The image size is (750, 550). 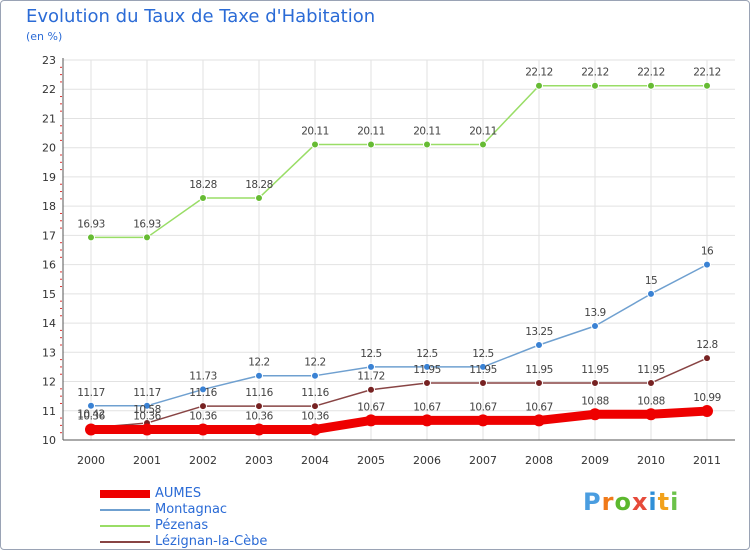 What do you see at coordinates (147, 460) in the screenshot?
I see `x-tick-label: 2001` at bounding box center [147, 460].